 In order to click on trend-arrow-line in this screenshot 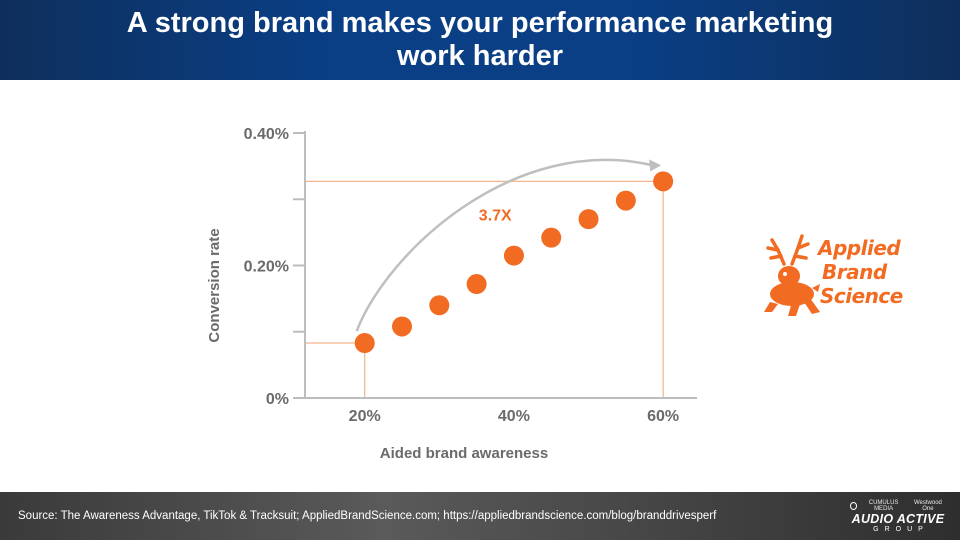, I will do `click(504, 245)`.